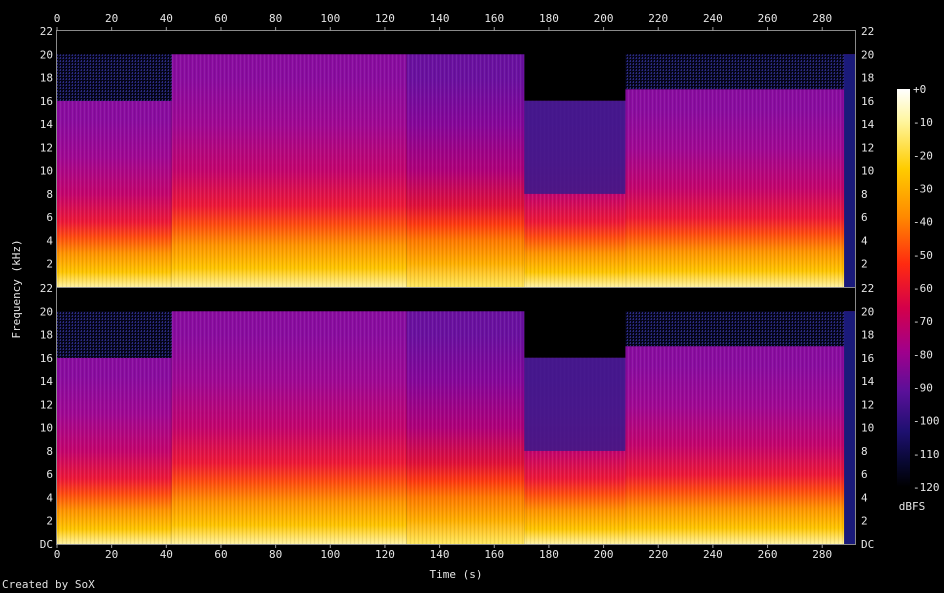  What do you see at coordinates (768, 554) in the screenshot?
I see `x-tick-label-bottom: 260` at bounding box center [768, 554].